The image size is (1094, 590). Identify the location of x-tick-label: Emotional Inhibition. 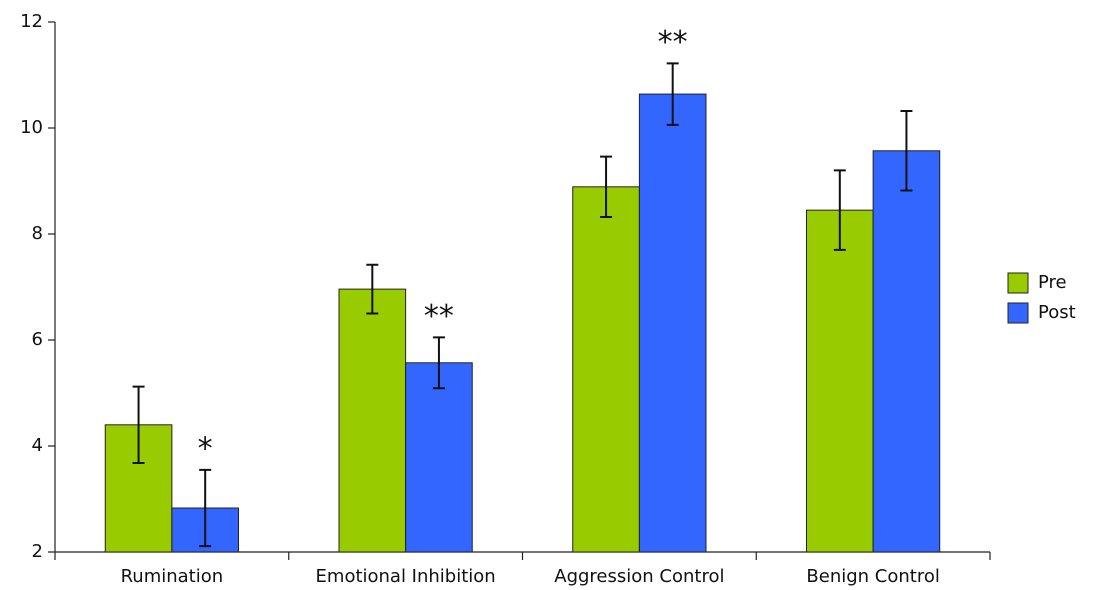
(406, 576).